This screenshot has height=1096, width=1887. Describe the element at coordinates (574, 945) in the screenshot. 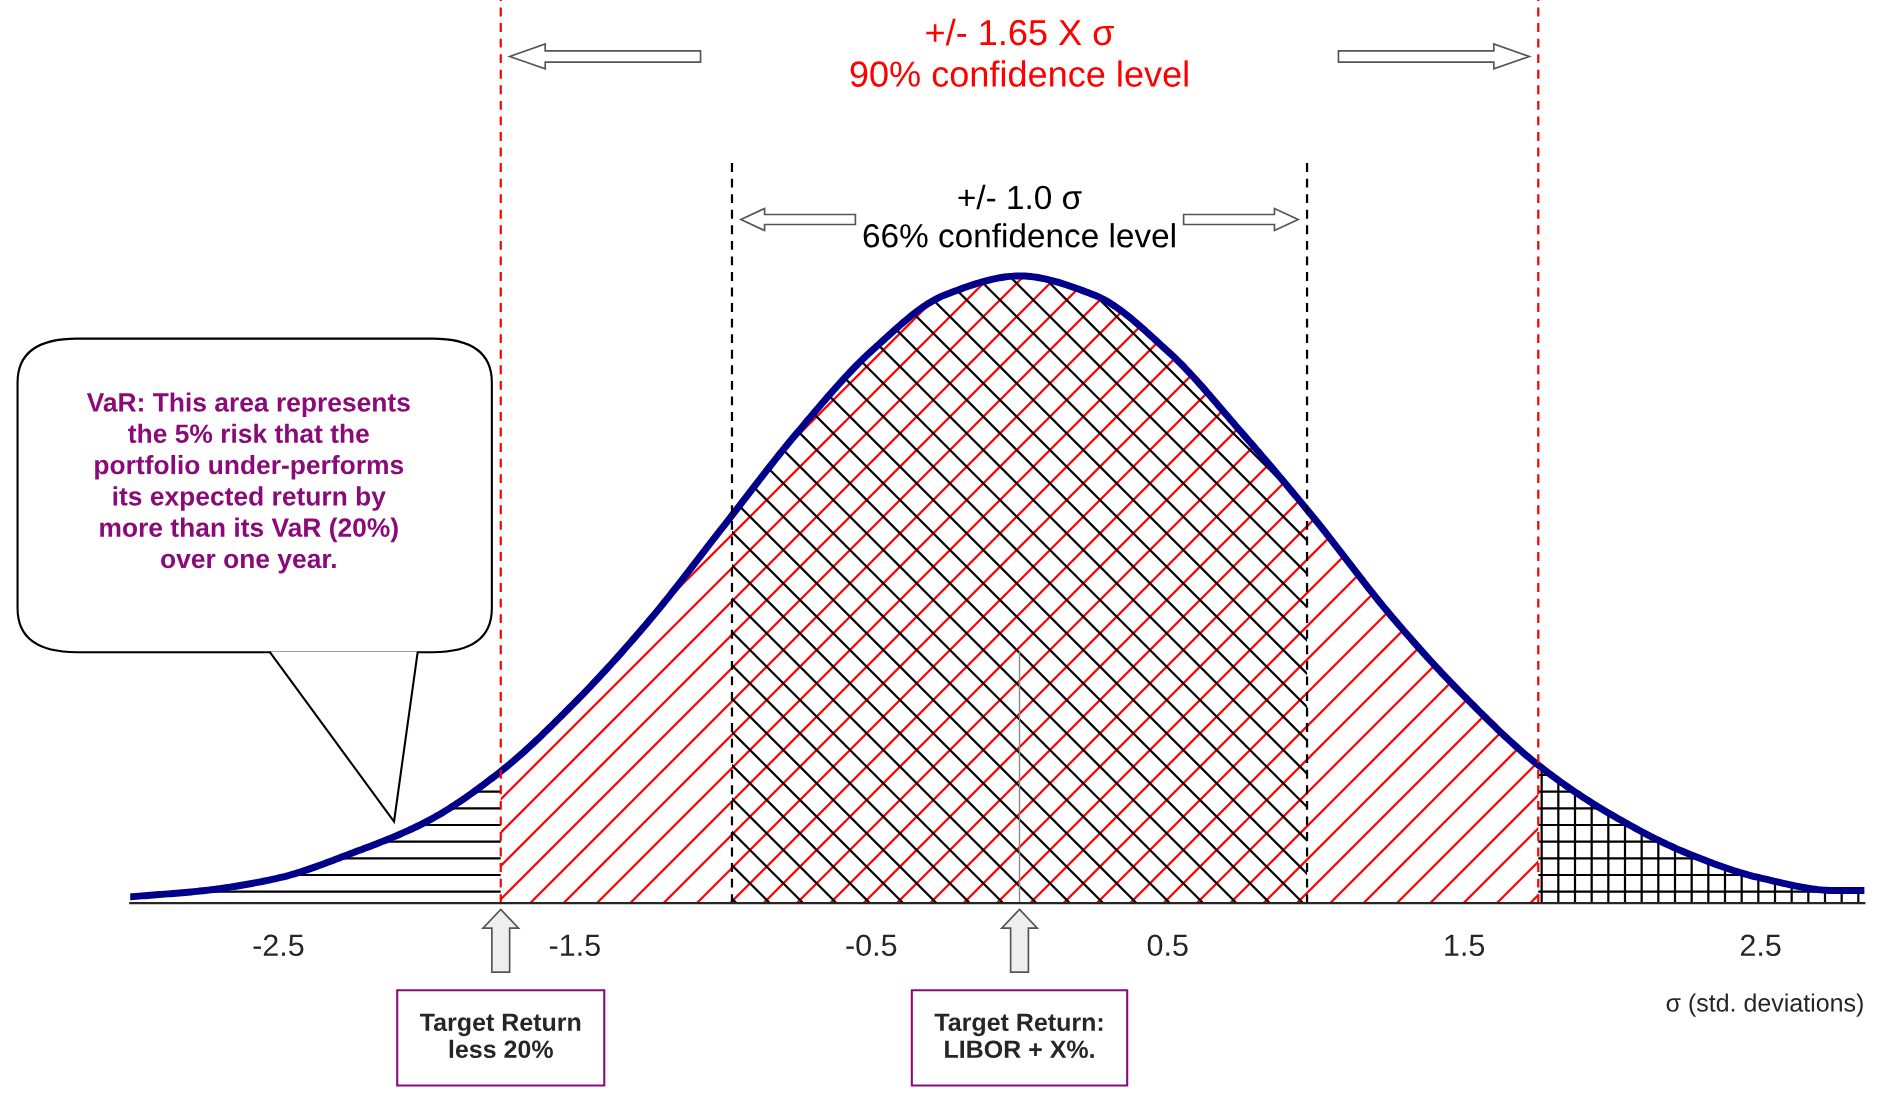

I see `x-tick-label: -1.5` at that location.